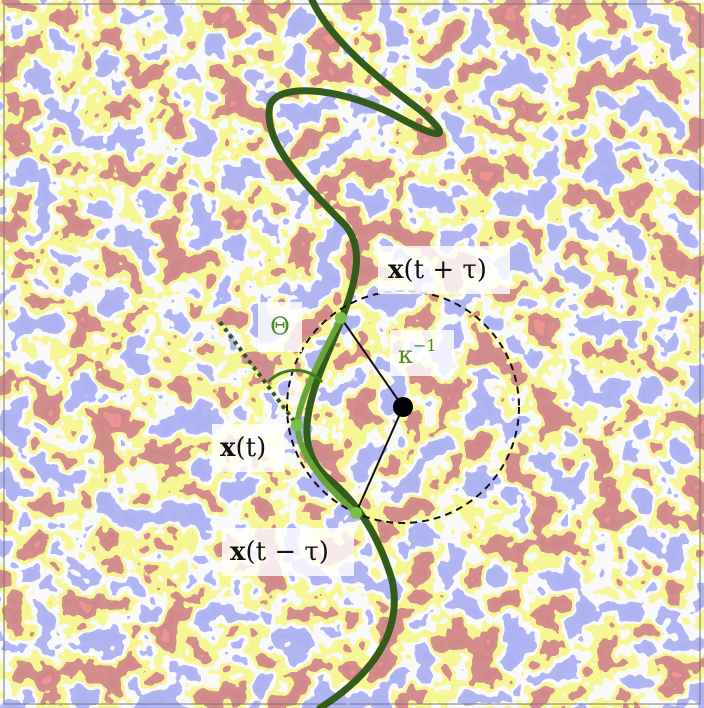 The height and width of the screenshot is (708, 704). I want to click on tangent-line, so click(258, 373).